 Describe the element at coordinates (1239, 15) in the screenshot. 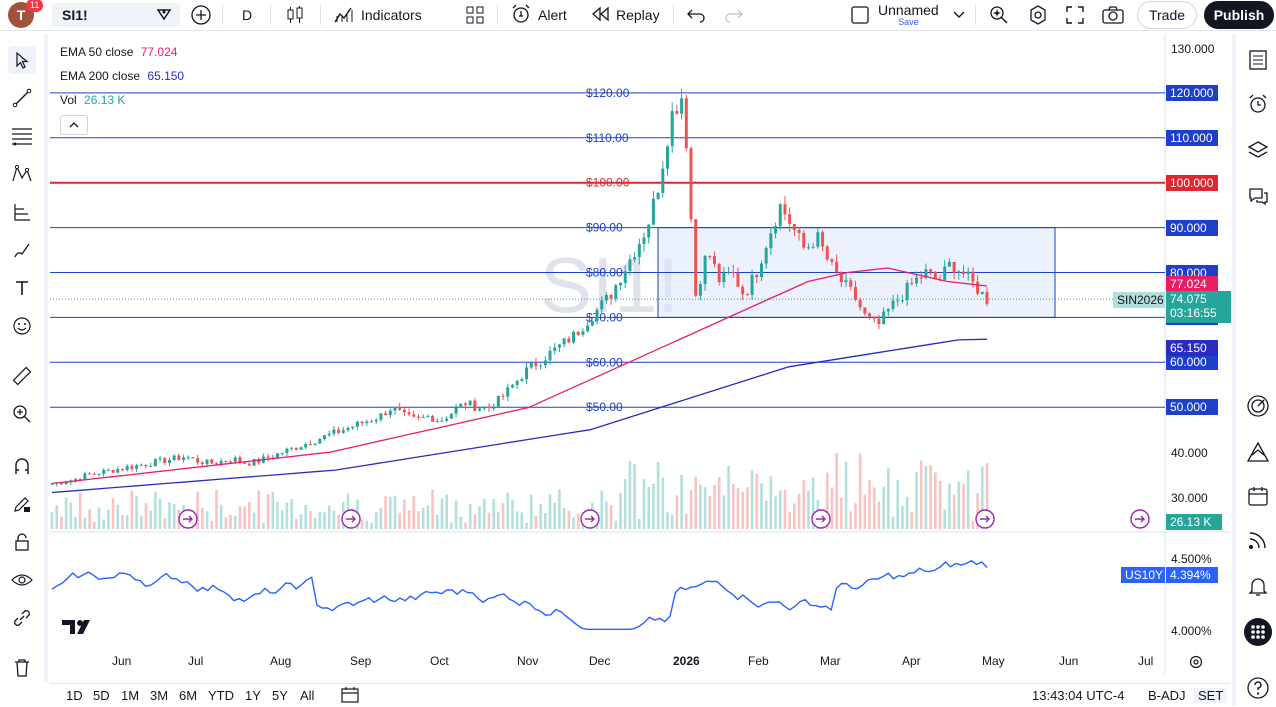

I see `publish-button: Publish` at that location.